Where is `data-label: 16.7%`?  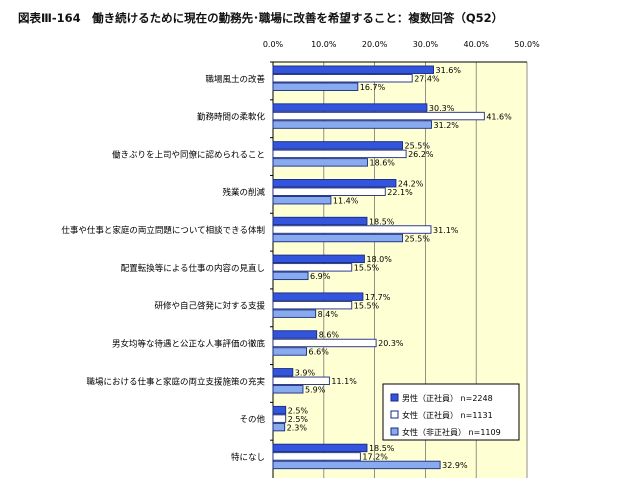
data-label: 16.7% is located at coordinates (373, 87).